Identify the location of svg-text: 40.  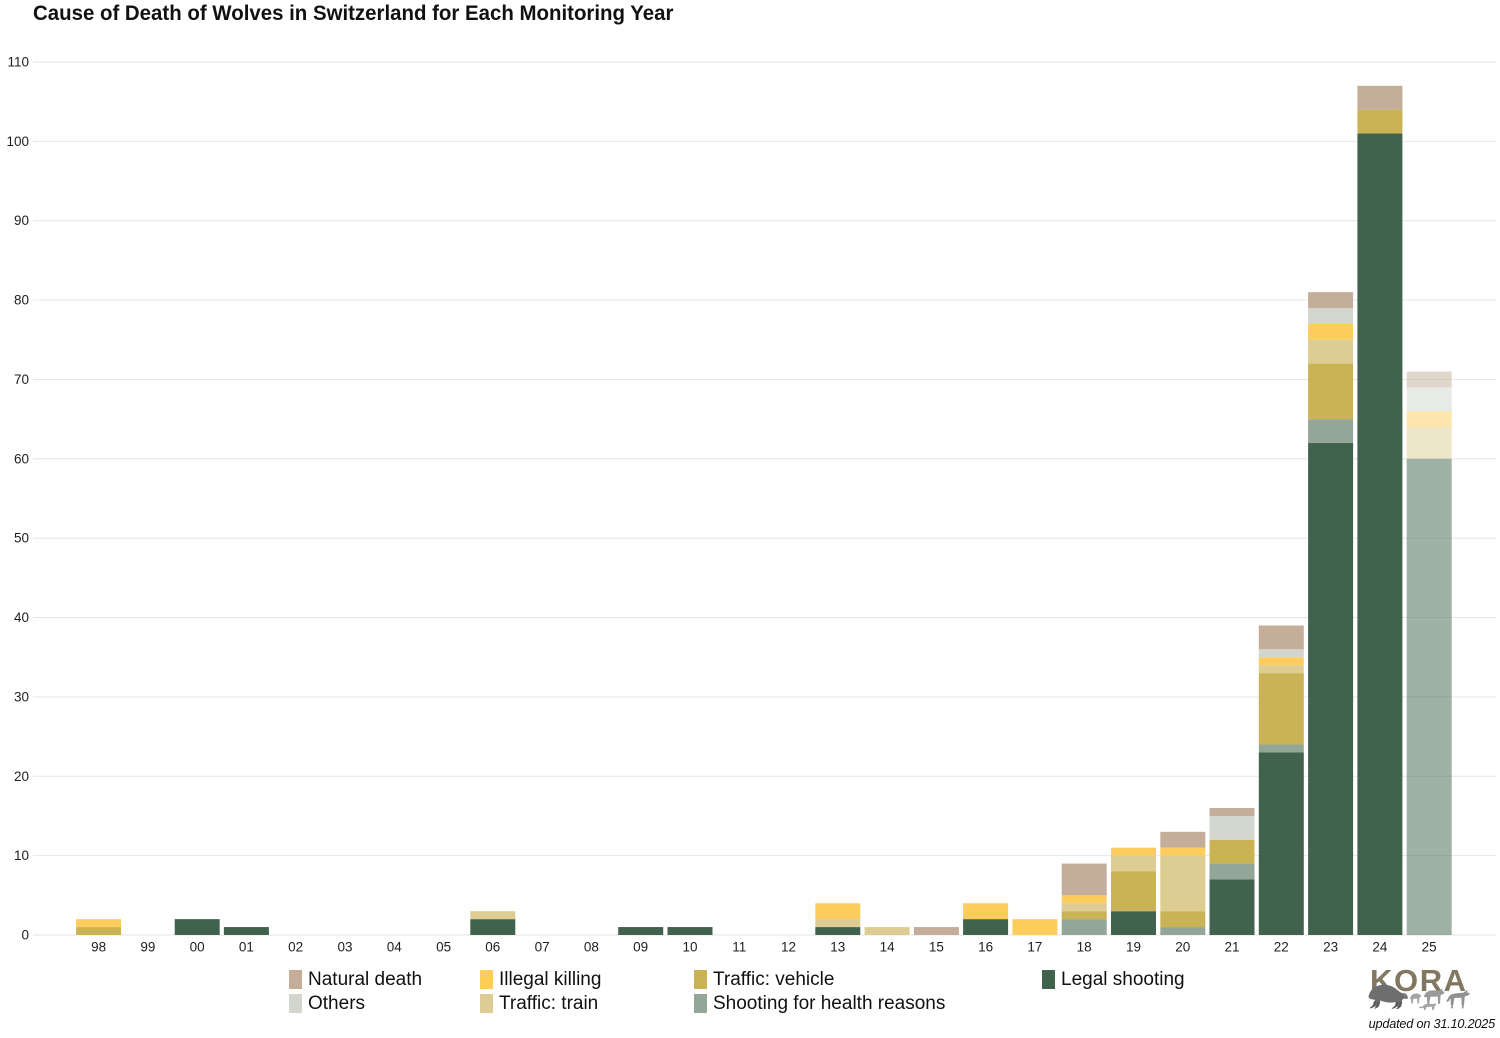
(21, 617).